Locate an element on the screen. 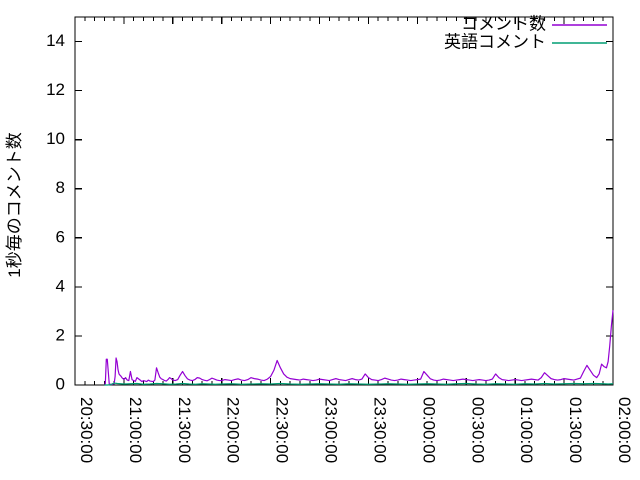 This screenshot has height=480, width=640. x-tick-label: 01:00:00 is located at coordinates (526, 430).